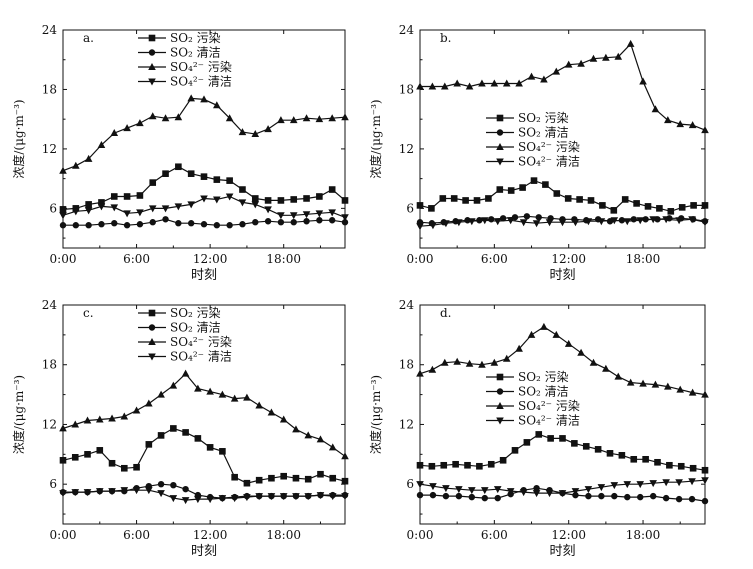  I want to click on series-circle, so click(204, 222).